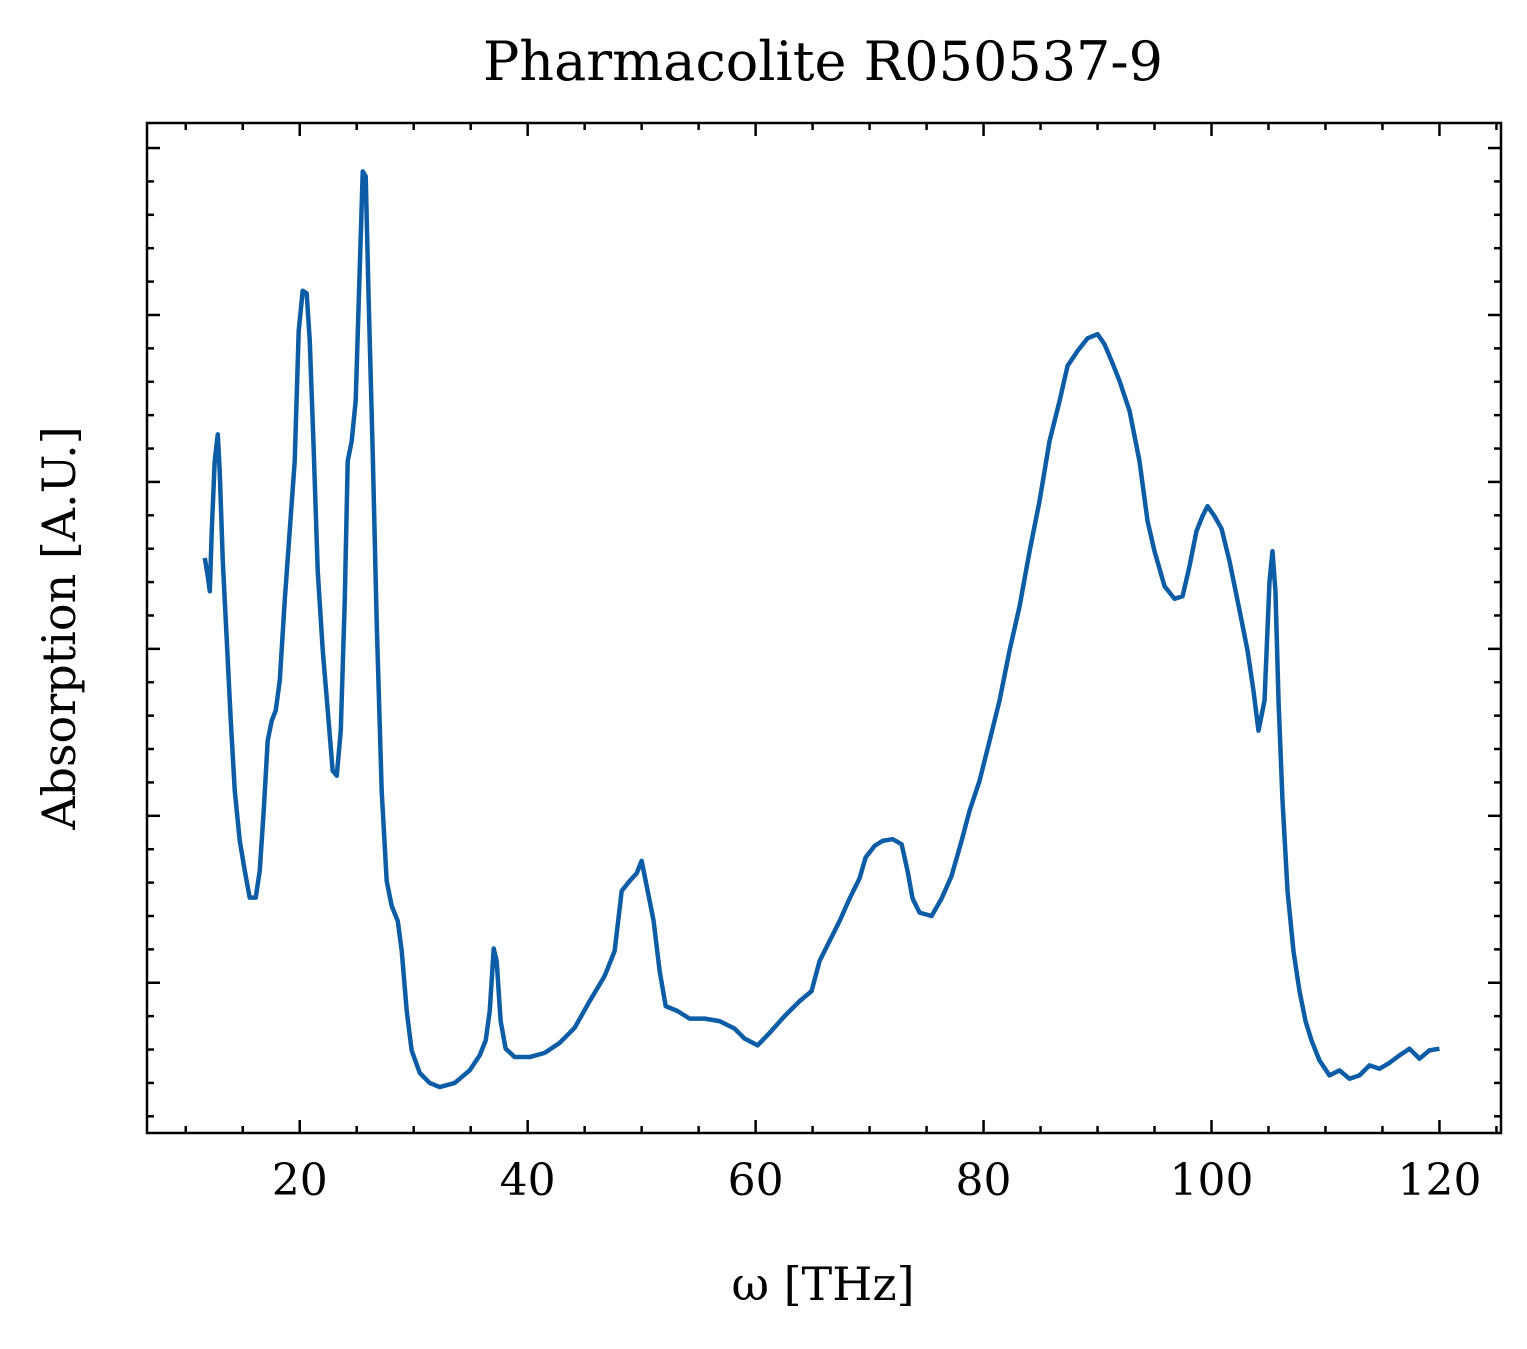 Image resolution: width=1527 pixels, height=1349 pixels. I want to click on x-tick-label: 40, so click(528, 1180).